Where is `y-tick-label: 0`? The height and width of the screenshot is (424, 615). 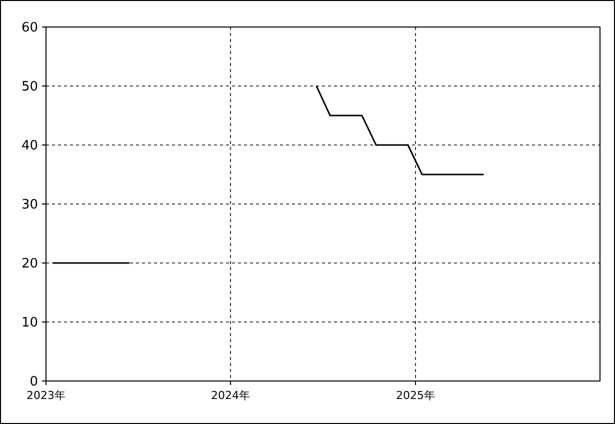
y-tick-label: 0 is located at coordinates (34, 382).